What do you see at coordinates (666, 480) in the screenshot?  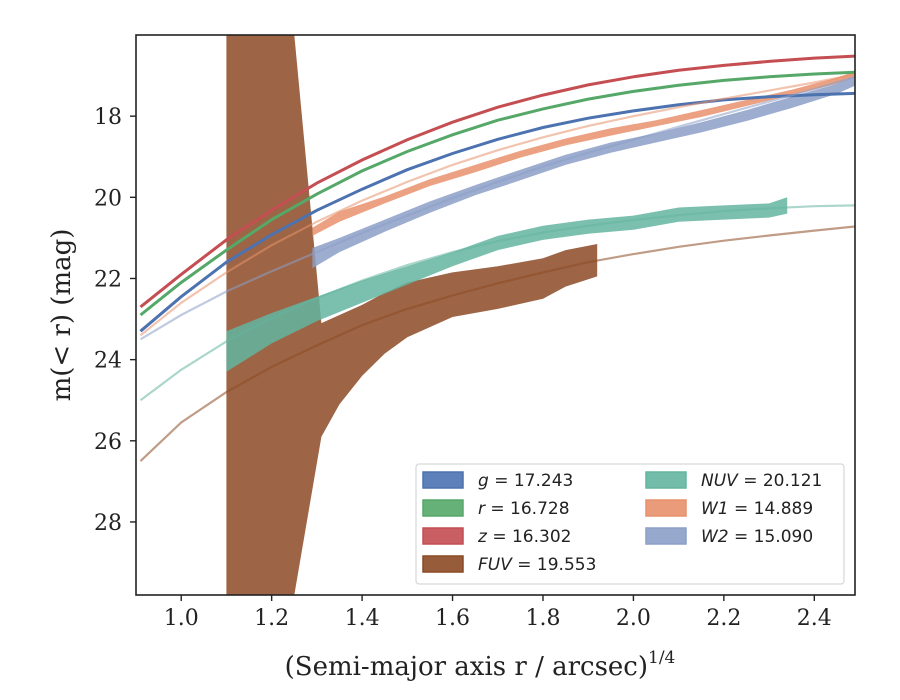 I see `legend-swatch-nuv` at bounding box center [666, 480].